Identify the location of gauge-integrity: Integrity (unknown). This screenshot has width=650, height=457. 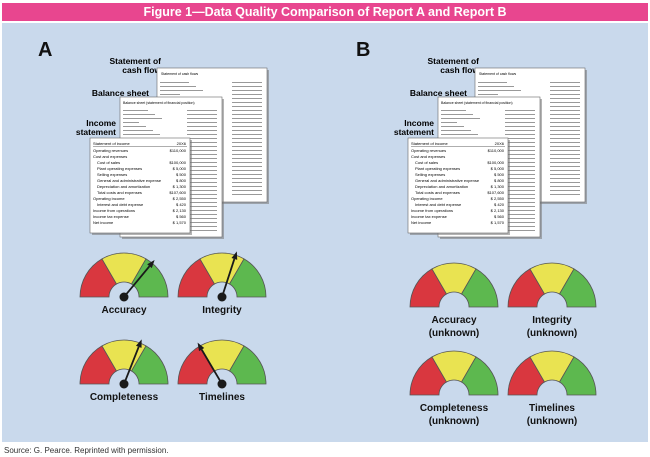
(552, 300).